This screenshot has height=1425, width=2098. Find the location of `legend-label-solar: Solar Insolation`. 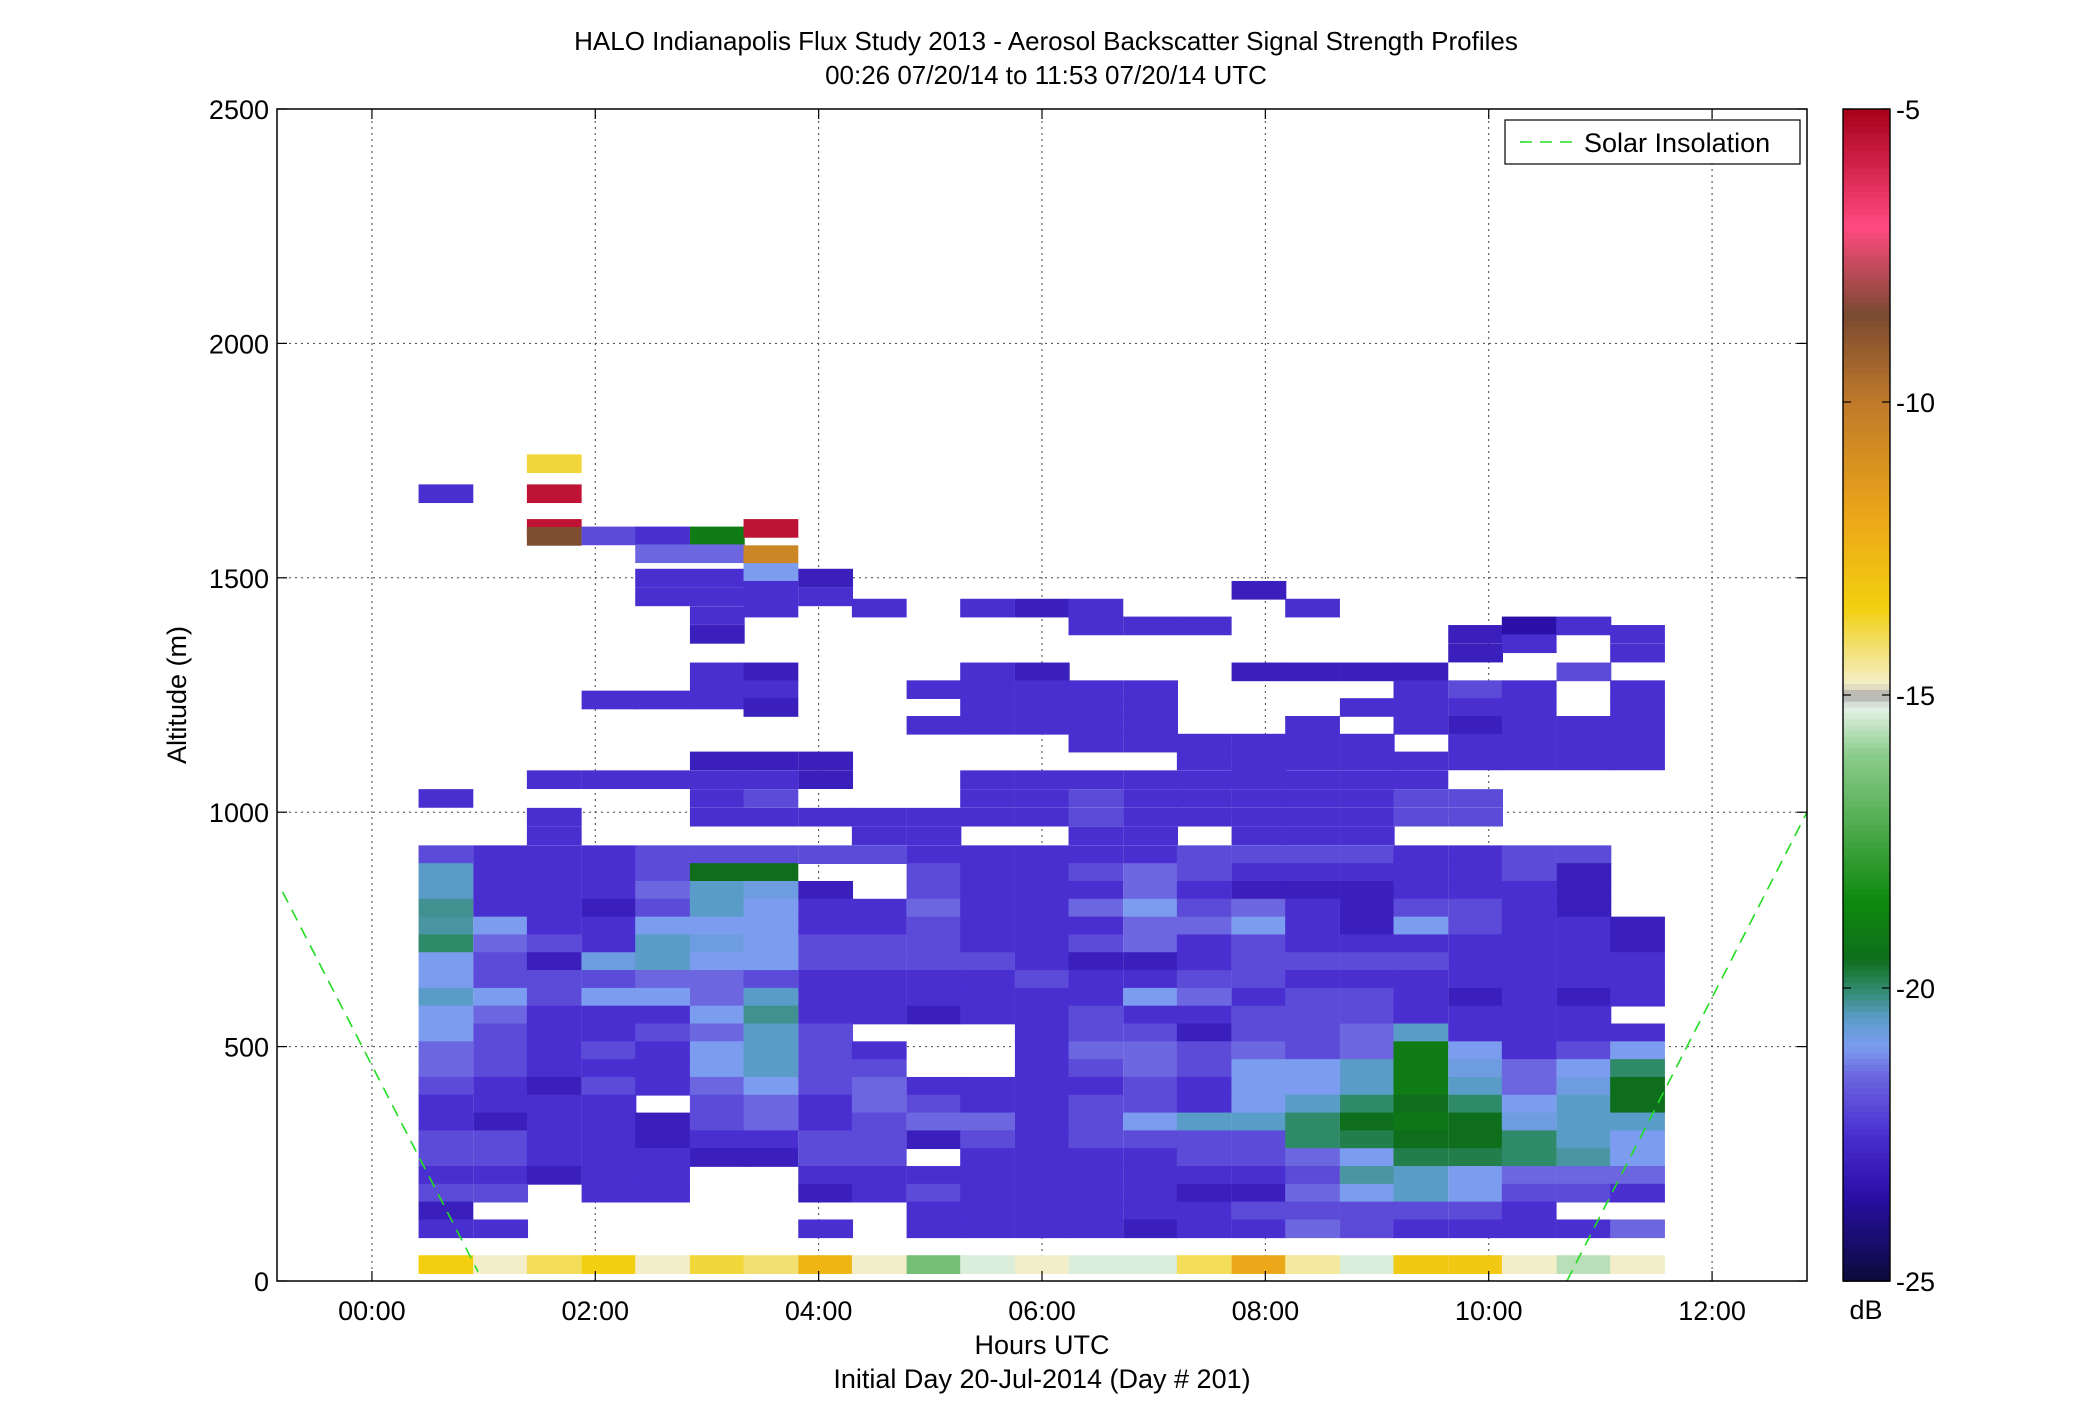

legend-label-solar: Solar Insolation is located at coordinates (1677, 143).